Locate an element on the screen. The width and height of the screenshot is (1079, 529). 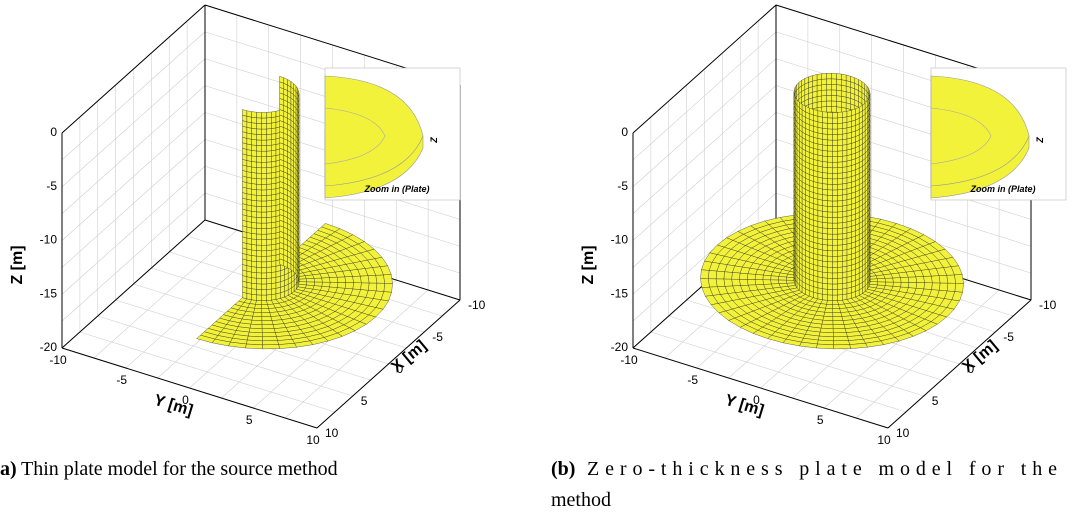
y-tick-label: -5 is located at coordinates (121, 380).